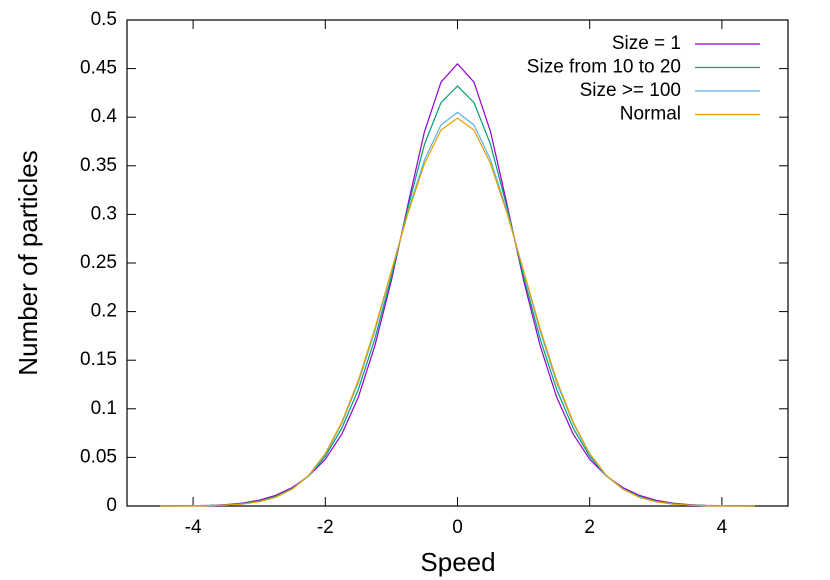 This screenshot has width=830, height=580. I want to click on y-tick-label: 0.05, so click(98, 456).